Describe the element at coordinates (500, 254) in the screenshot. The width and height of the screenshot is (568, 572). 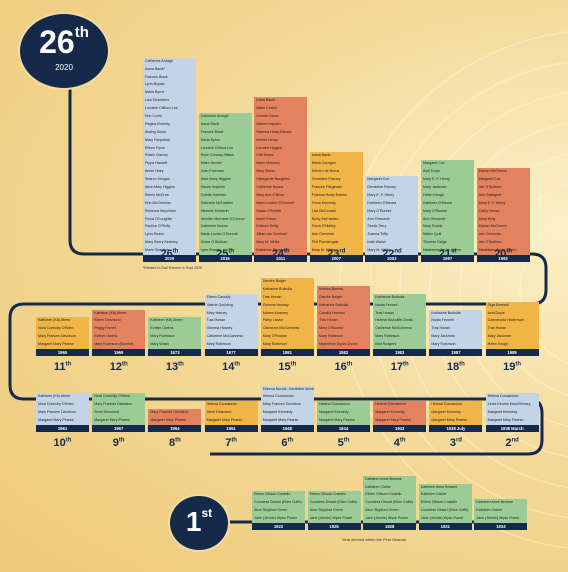
I see `ordinal-number: 20` at that location.